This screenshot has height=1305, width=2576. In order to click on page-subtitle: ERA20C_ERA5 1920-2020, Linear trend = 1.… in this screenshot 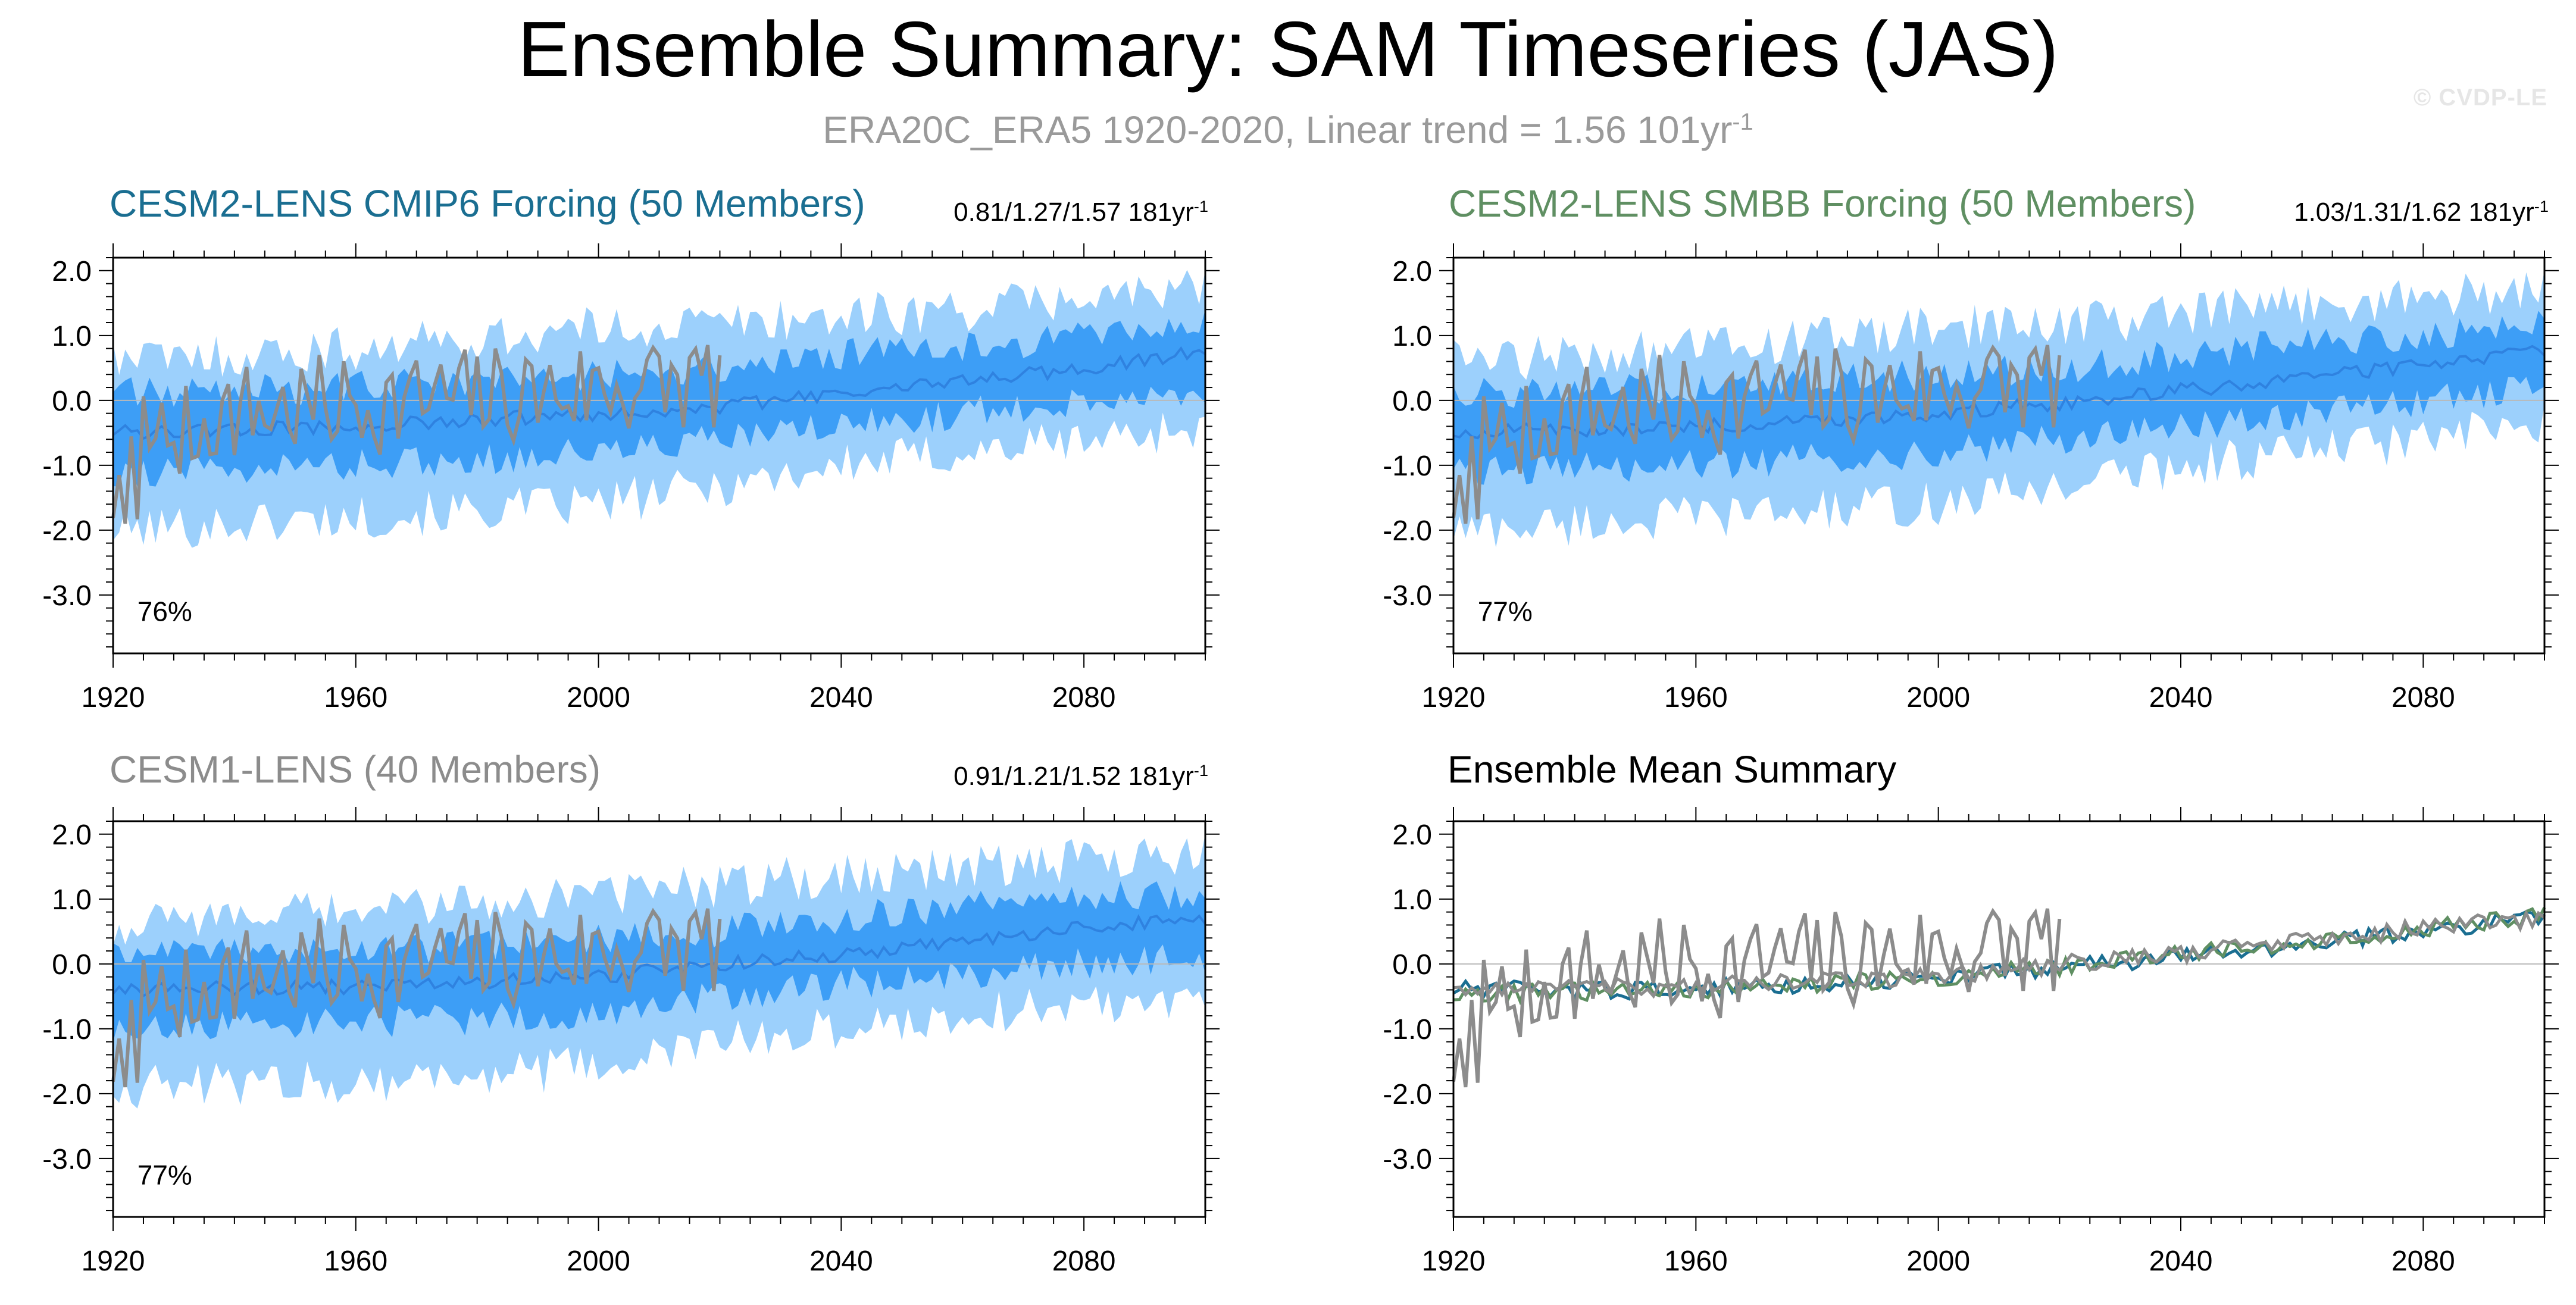, I will do `click(1288, 126)`.